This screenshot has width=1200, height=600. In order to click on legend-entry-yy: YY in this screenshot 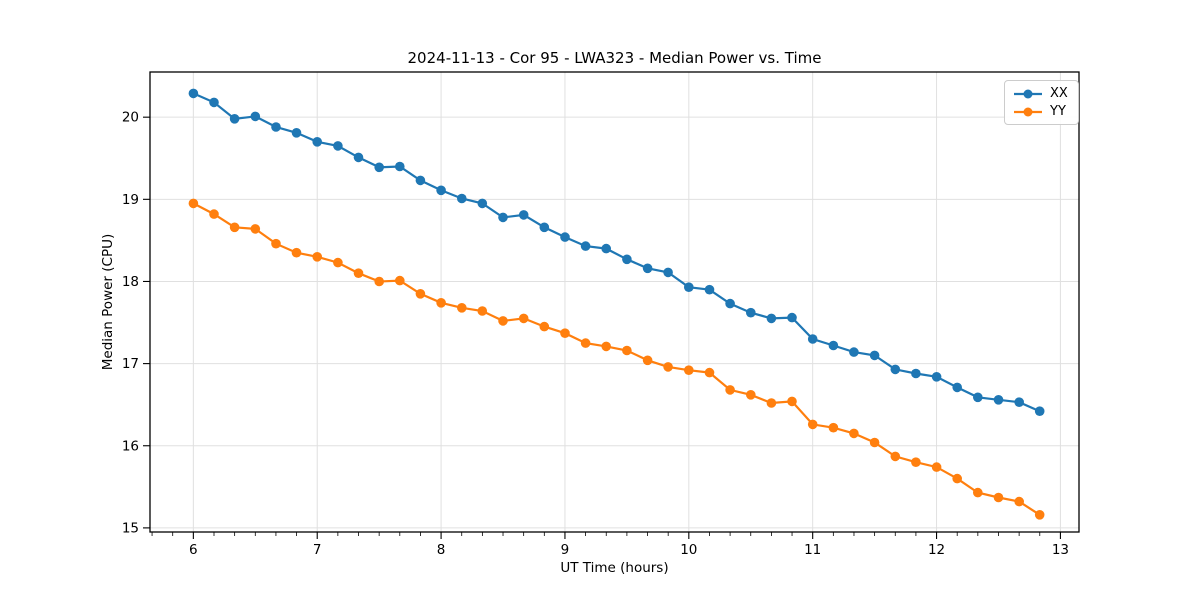, I will do `click(1040, 111)`.